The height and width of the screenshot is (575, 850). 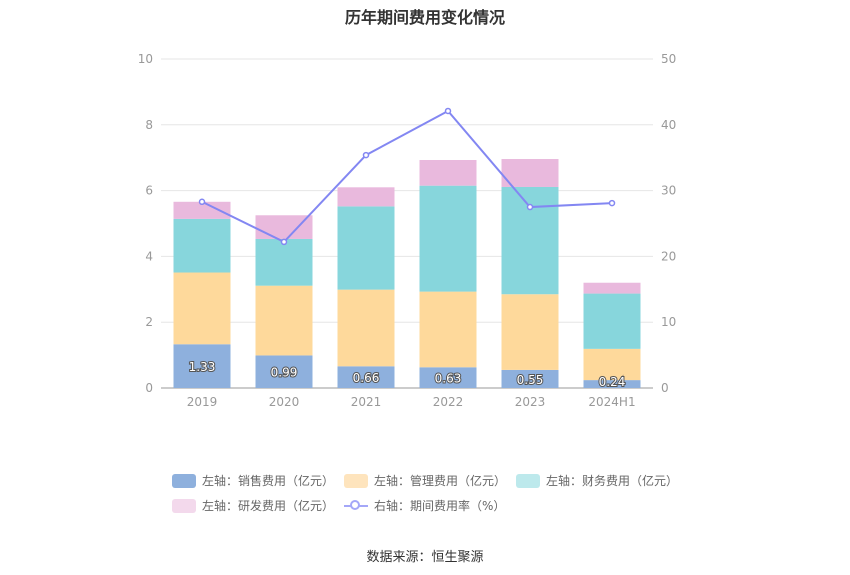 I want to click on legend-label-expense-rate: 右轴：期间费用率（%）, so click(x=440, y=506).